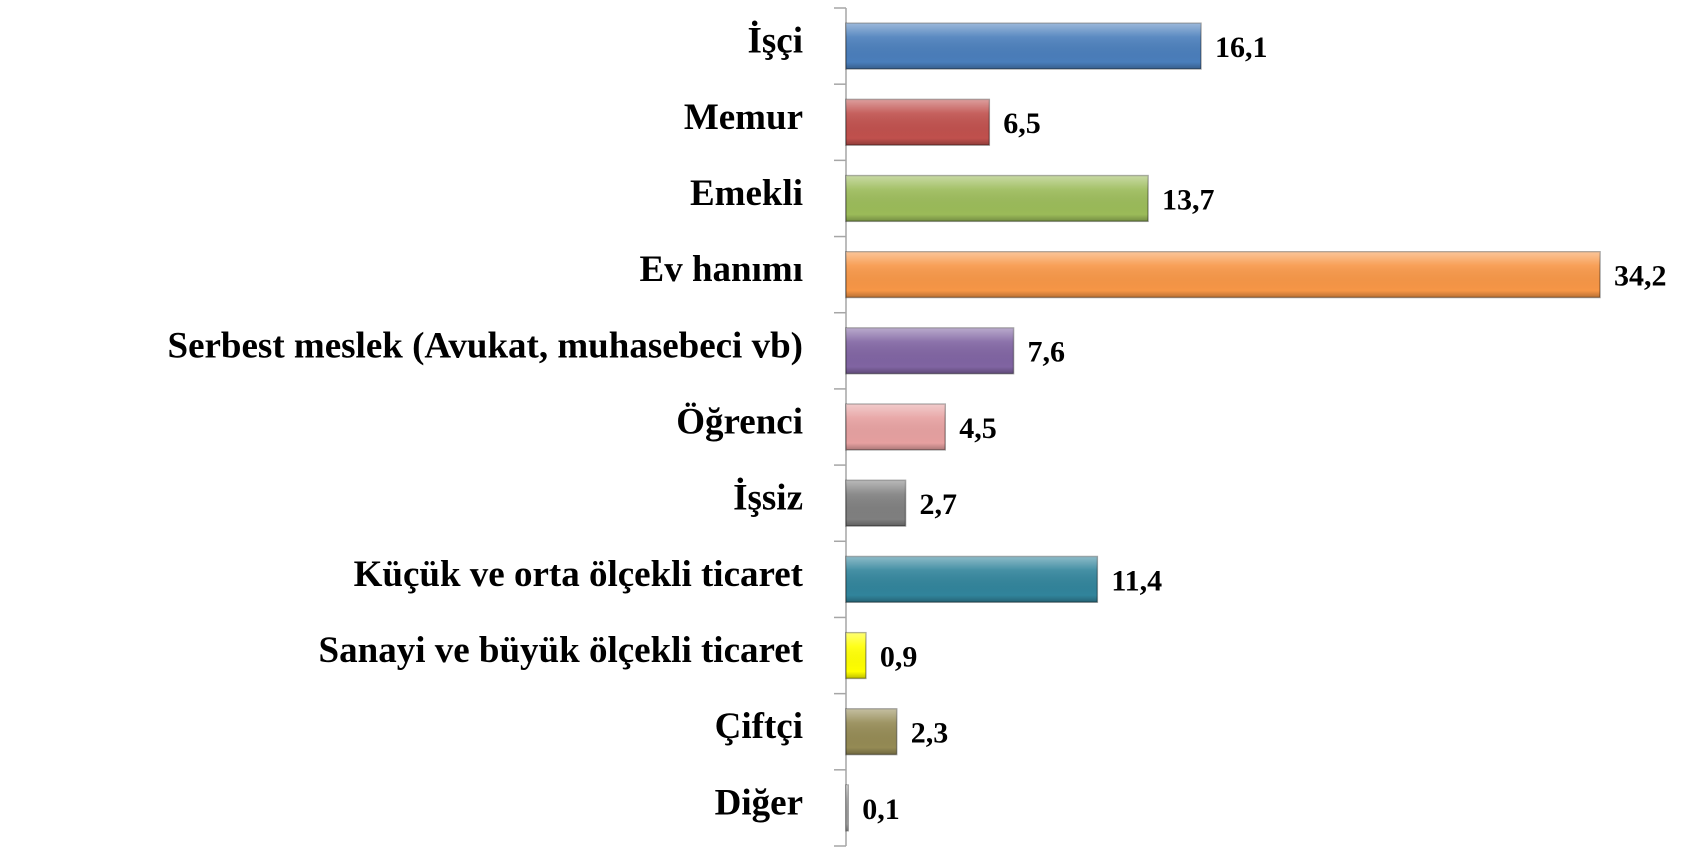 The width and height of the screenshot is (1696, 853). I want to click on value-label: 4,5, so click(978, 428).